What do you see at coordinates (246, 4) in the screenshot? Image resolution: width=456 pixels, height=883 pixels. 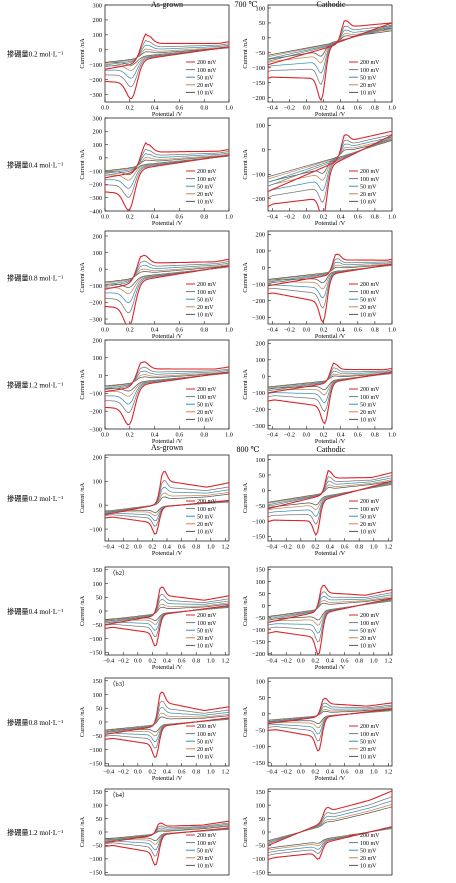 I see `header-temp-700: 700 ℃` at bounding box center [246, 4].